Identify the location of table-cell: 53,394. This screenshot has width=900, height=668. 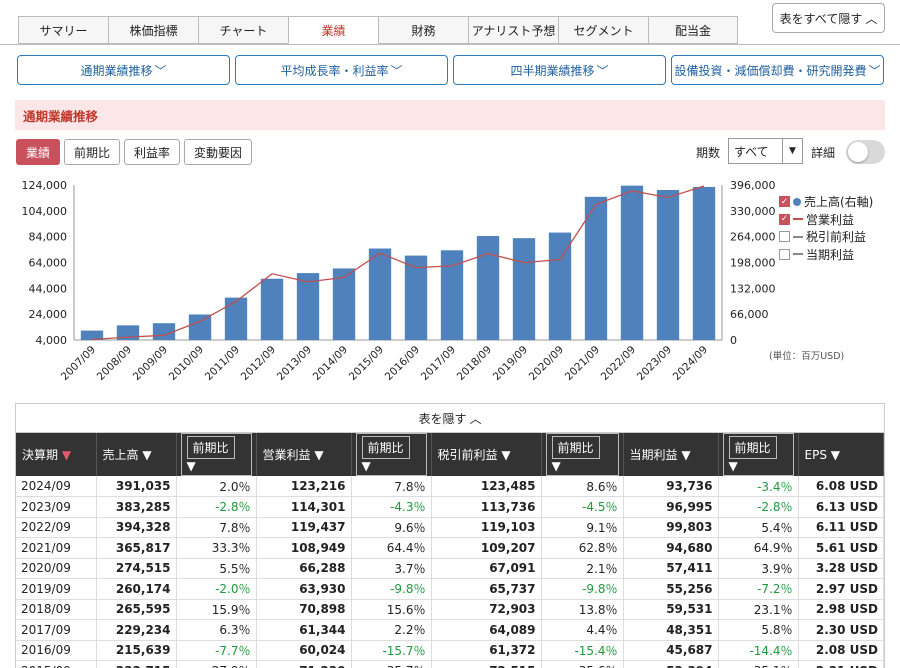
(671, 664).